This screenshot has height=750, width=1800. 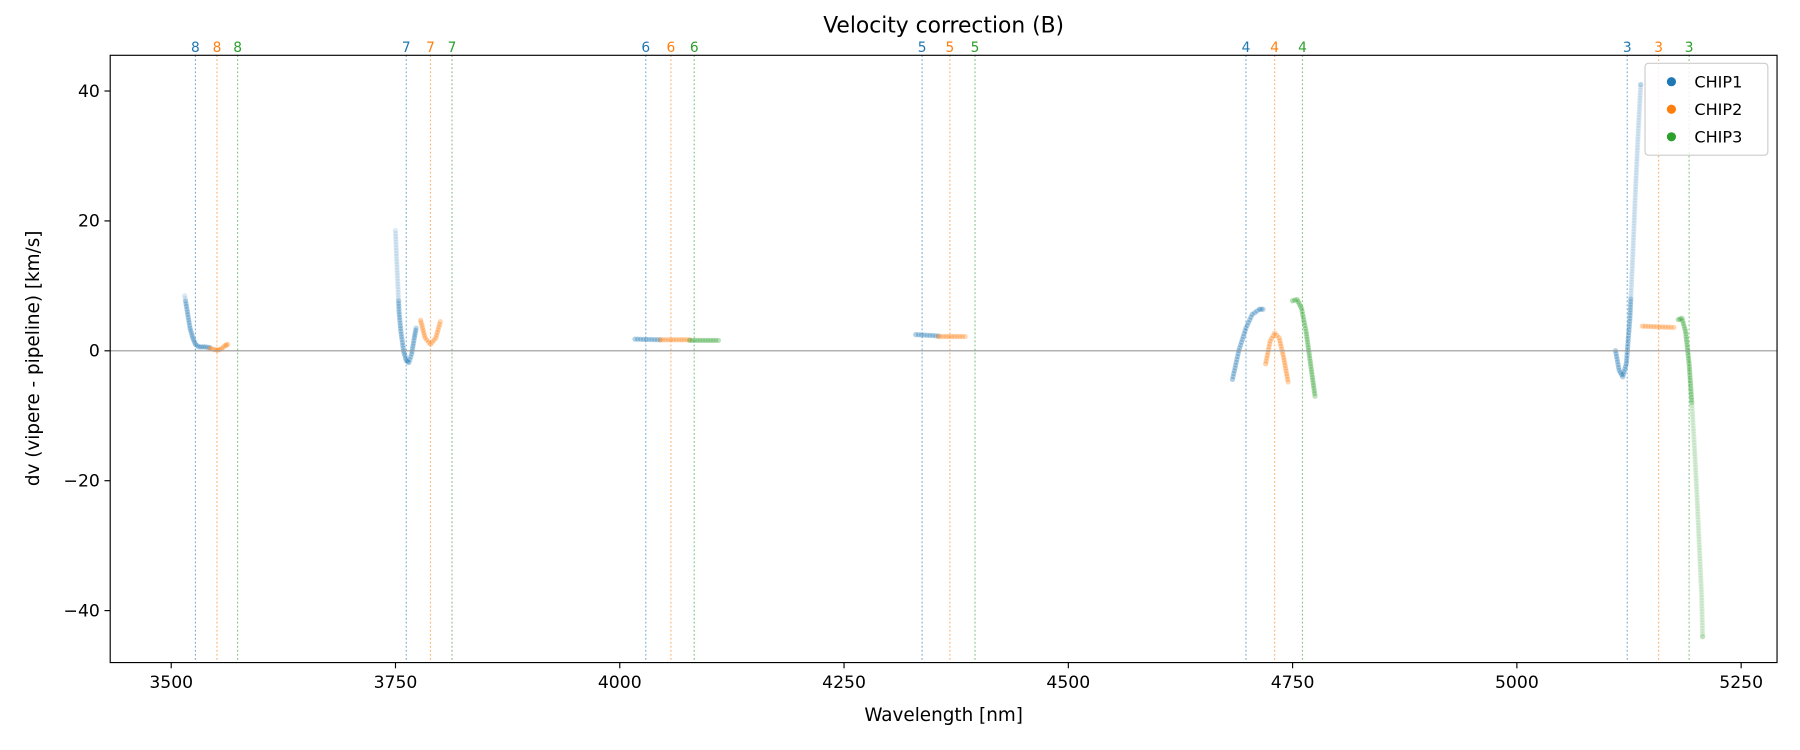 What do you see at coordinates (1068, 683) in the screenshot?
I see `x-tick-label: 4500` at bounding box center [1068, 683].